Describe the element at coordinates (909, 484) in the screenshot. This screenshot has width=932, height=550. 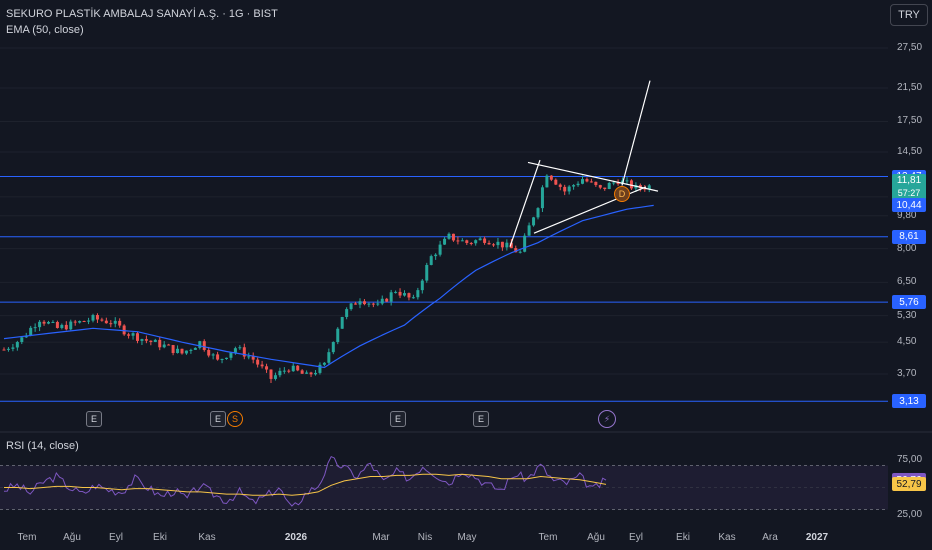
I see `rsi-value-badge: 52,79` at that location.